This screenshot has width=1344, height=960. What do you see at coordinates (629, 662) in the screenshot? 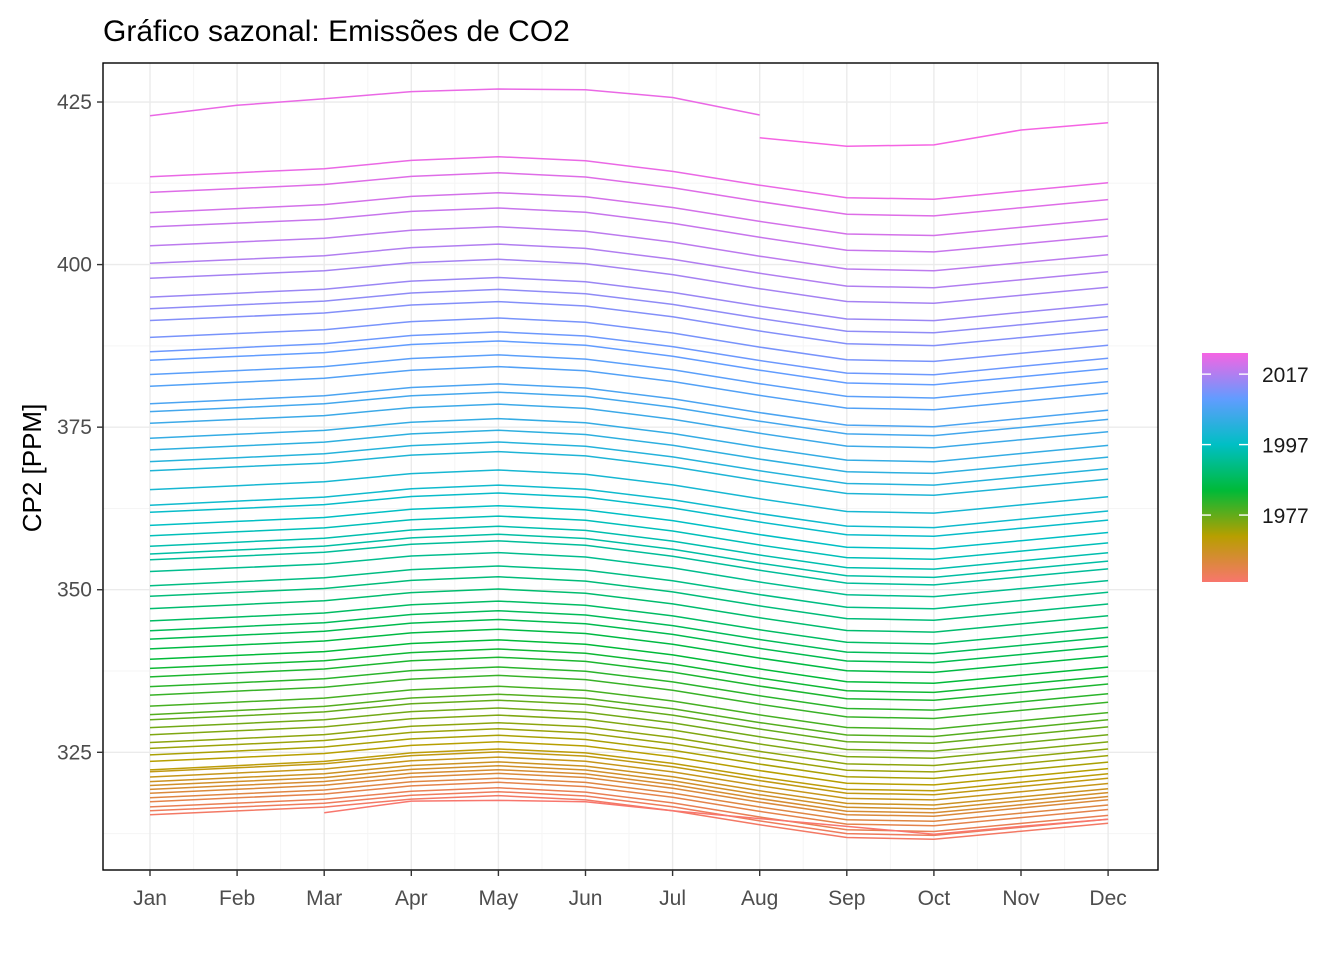
I see `series-line-1984` at bounding box center [629, 662].